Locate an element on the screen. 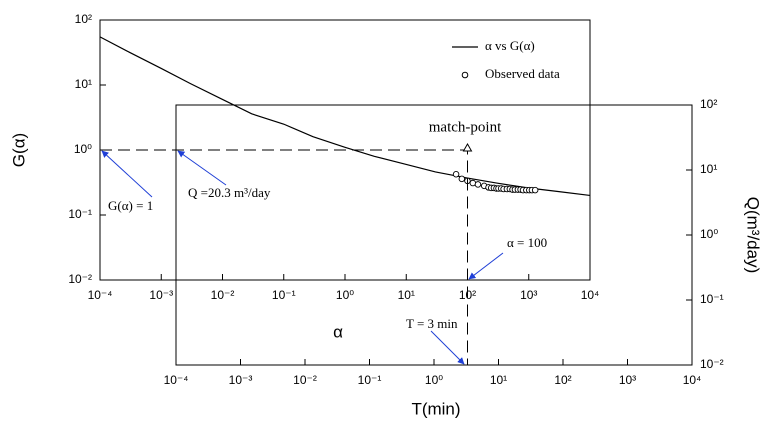 The image size is (771, 427). annotation: T = 3 min is located at coordinates (432, 323).